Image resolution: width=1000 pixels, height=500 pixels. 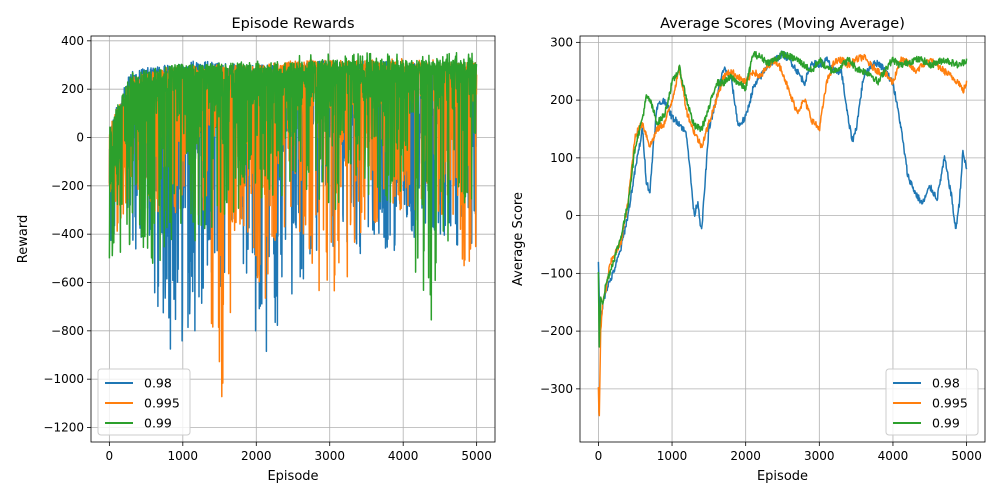 I want to click on y-tick-label: −400, so click(x=67, y=234).